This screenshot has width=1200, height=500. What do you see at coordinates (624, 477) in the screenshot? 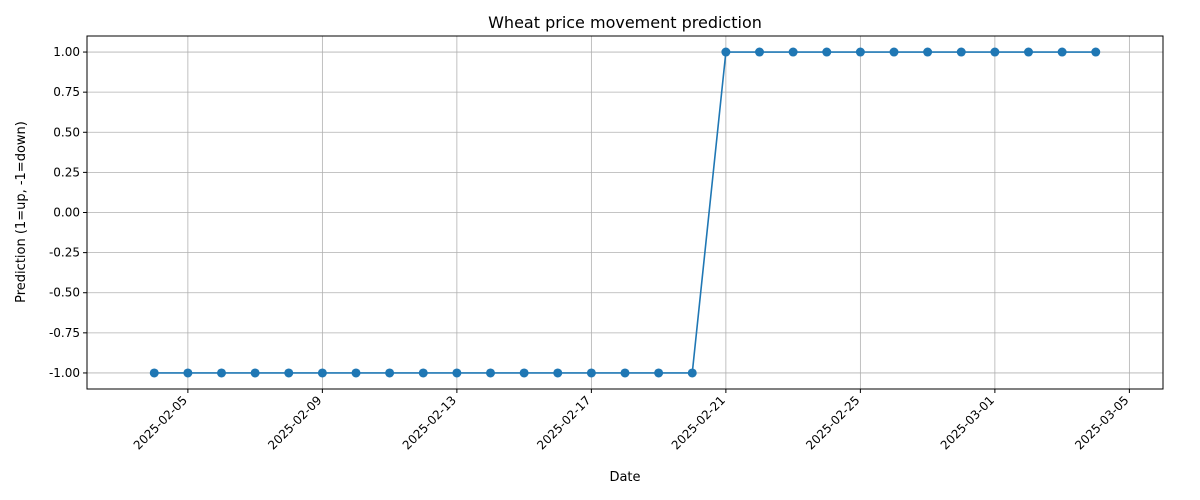
I see `x-axis-label: Date` at bounding box center [624, 477].